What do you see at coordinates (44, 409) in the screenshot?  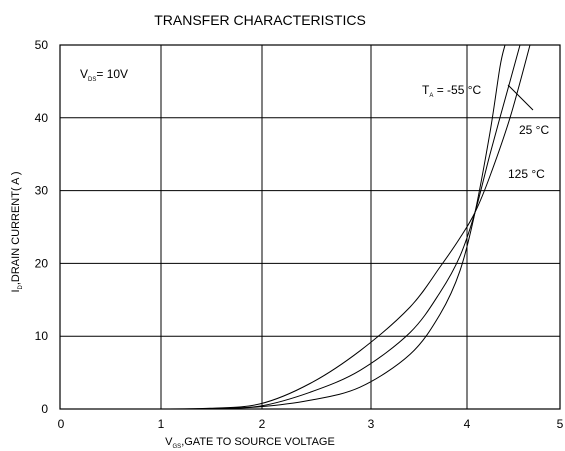 I see `y-tick-label-0: 0` at bounding box center [44, 409].